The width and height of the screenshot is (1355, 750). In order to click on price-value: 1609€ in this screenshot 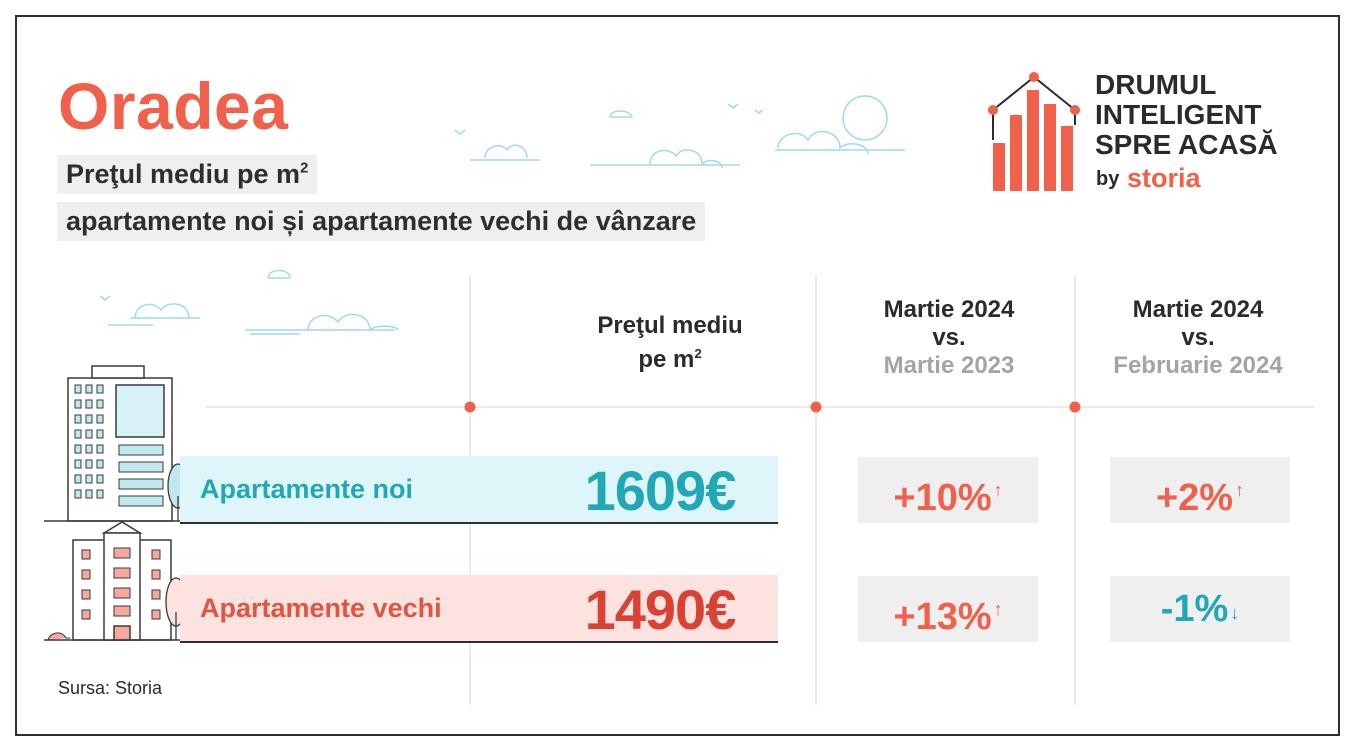, I will do `click(660, 490)`.